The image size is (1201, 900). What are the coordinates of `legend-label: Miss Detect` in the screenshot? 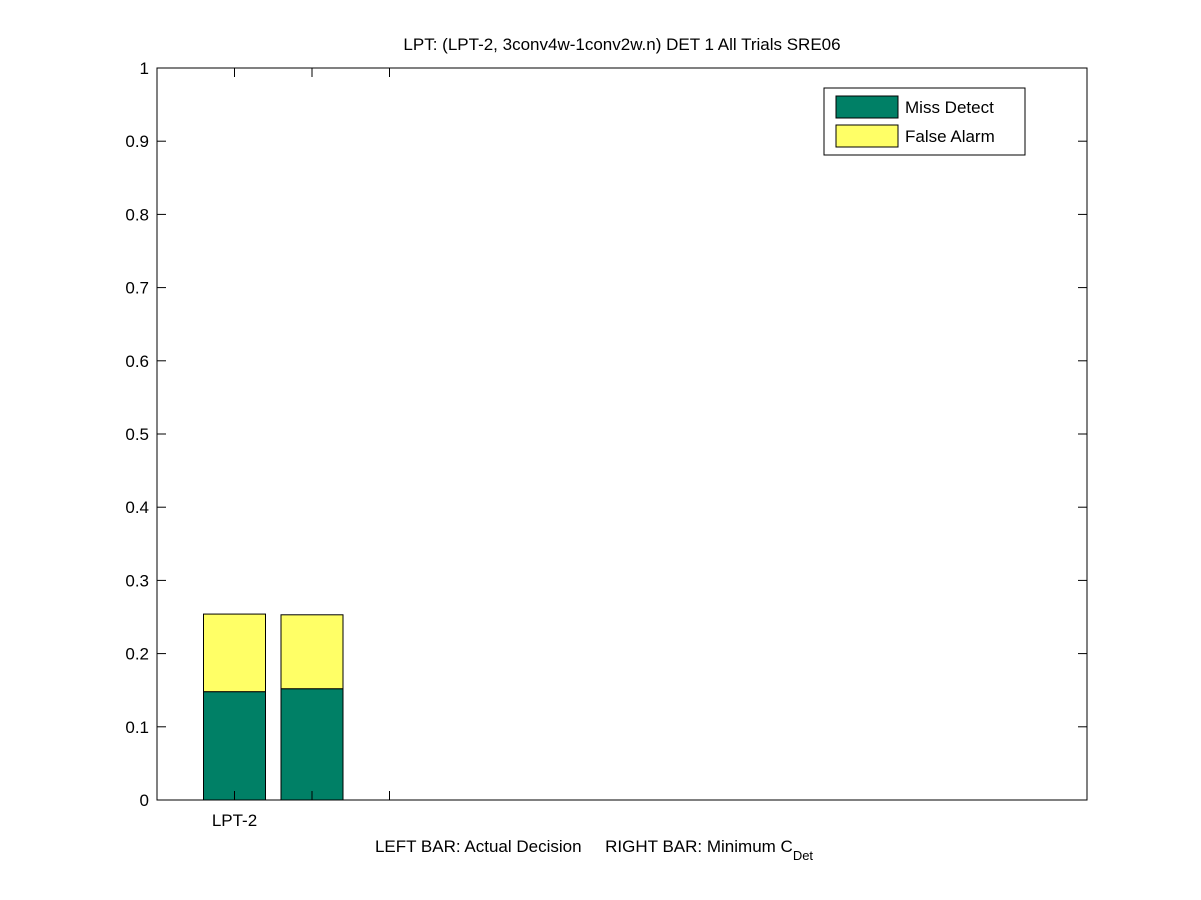 It's located at (949, 107).